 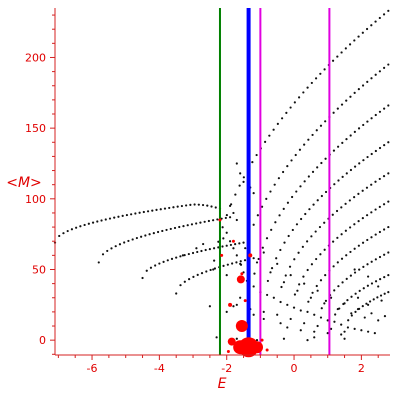 What do you see at coordinates (361, 368) in the screenshot?
I see `x-tick-label: 2` at bounding box center [361, 368].